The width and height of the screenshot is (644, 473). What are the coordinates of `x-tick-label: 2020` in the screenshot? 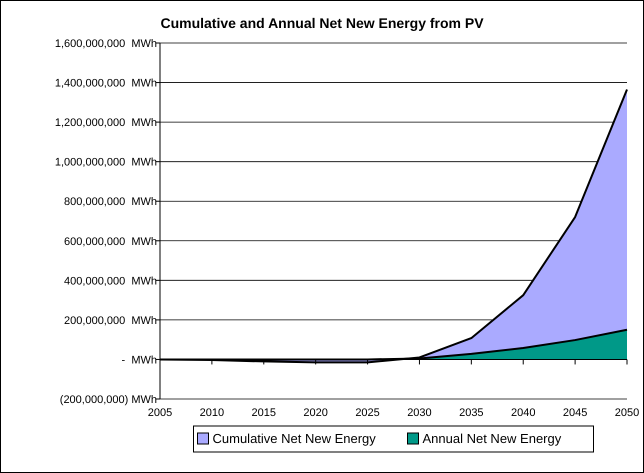 It's located at (315, 413).